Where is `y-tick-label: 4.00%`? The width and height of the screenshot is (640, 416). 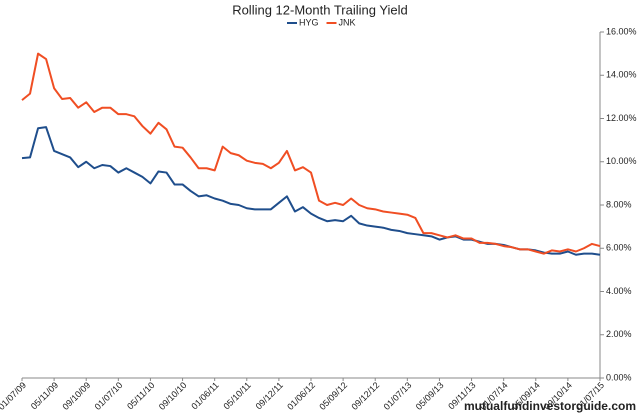 y-tick-label: 4.00% is located at coordinates (619, 291).